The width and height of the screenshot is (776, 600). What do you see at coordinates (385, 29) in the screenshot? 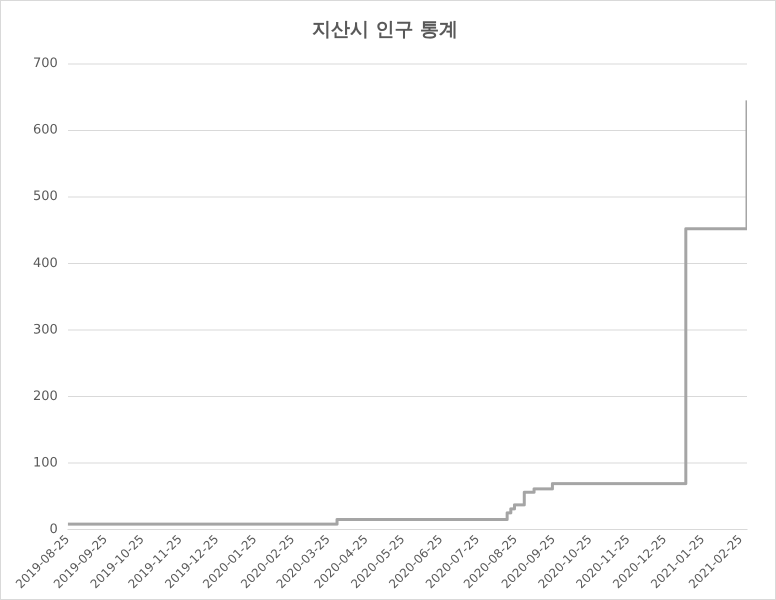
I see `chart-title: 지산시 인구 통계` at bounding box center [385, 29].